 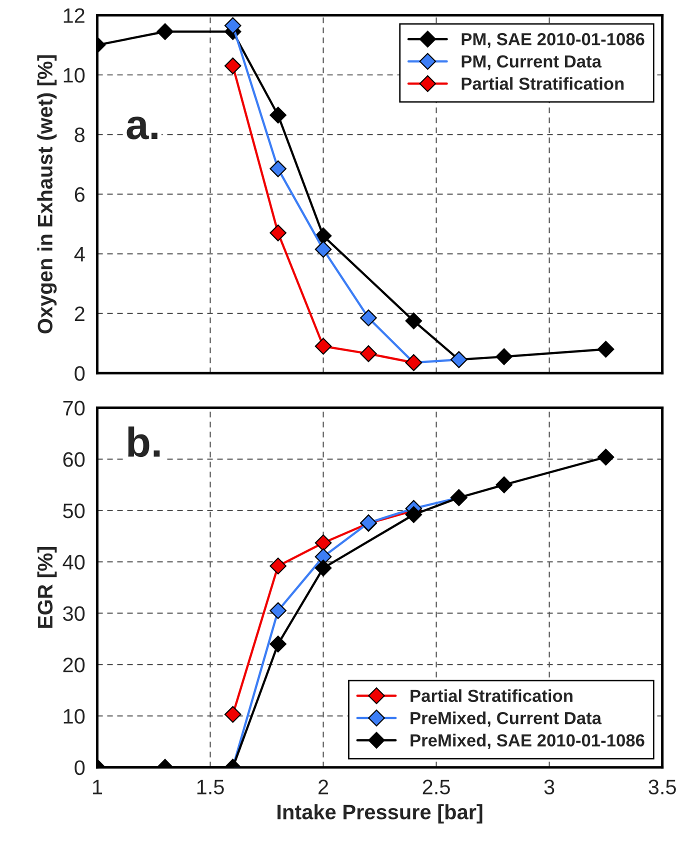 What do you see at coordinates (553, 40) in the screenshot?
I see `legend-label: PM, SAE 2010-01-1086` at bounding box center [553, 40].